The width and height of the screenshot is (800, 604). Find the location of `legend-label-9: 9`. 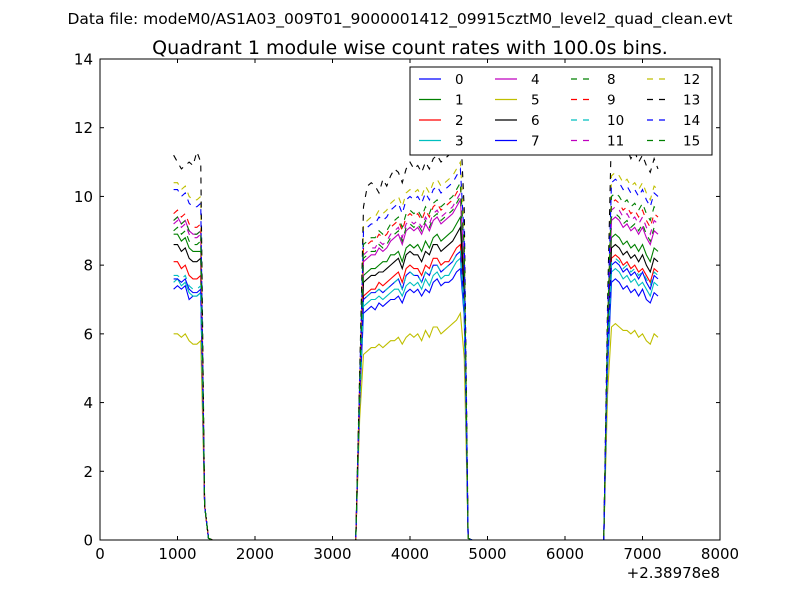

legend-label-9: 9 is located at coordinates (611, 101).